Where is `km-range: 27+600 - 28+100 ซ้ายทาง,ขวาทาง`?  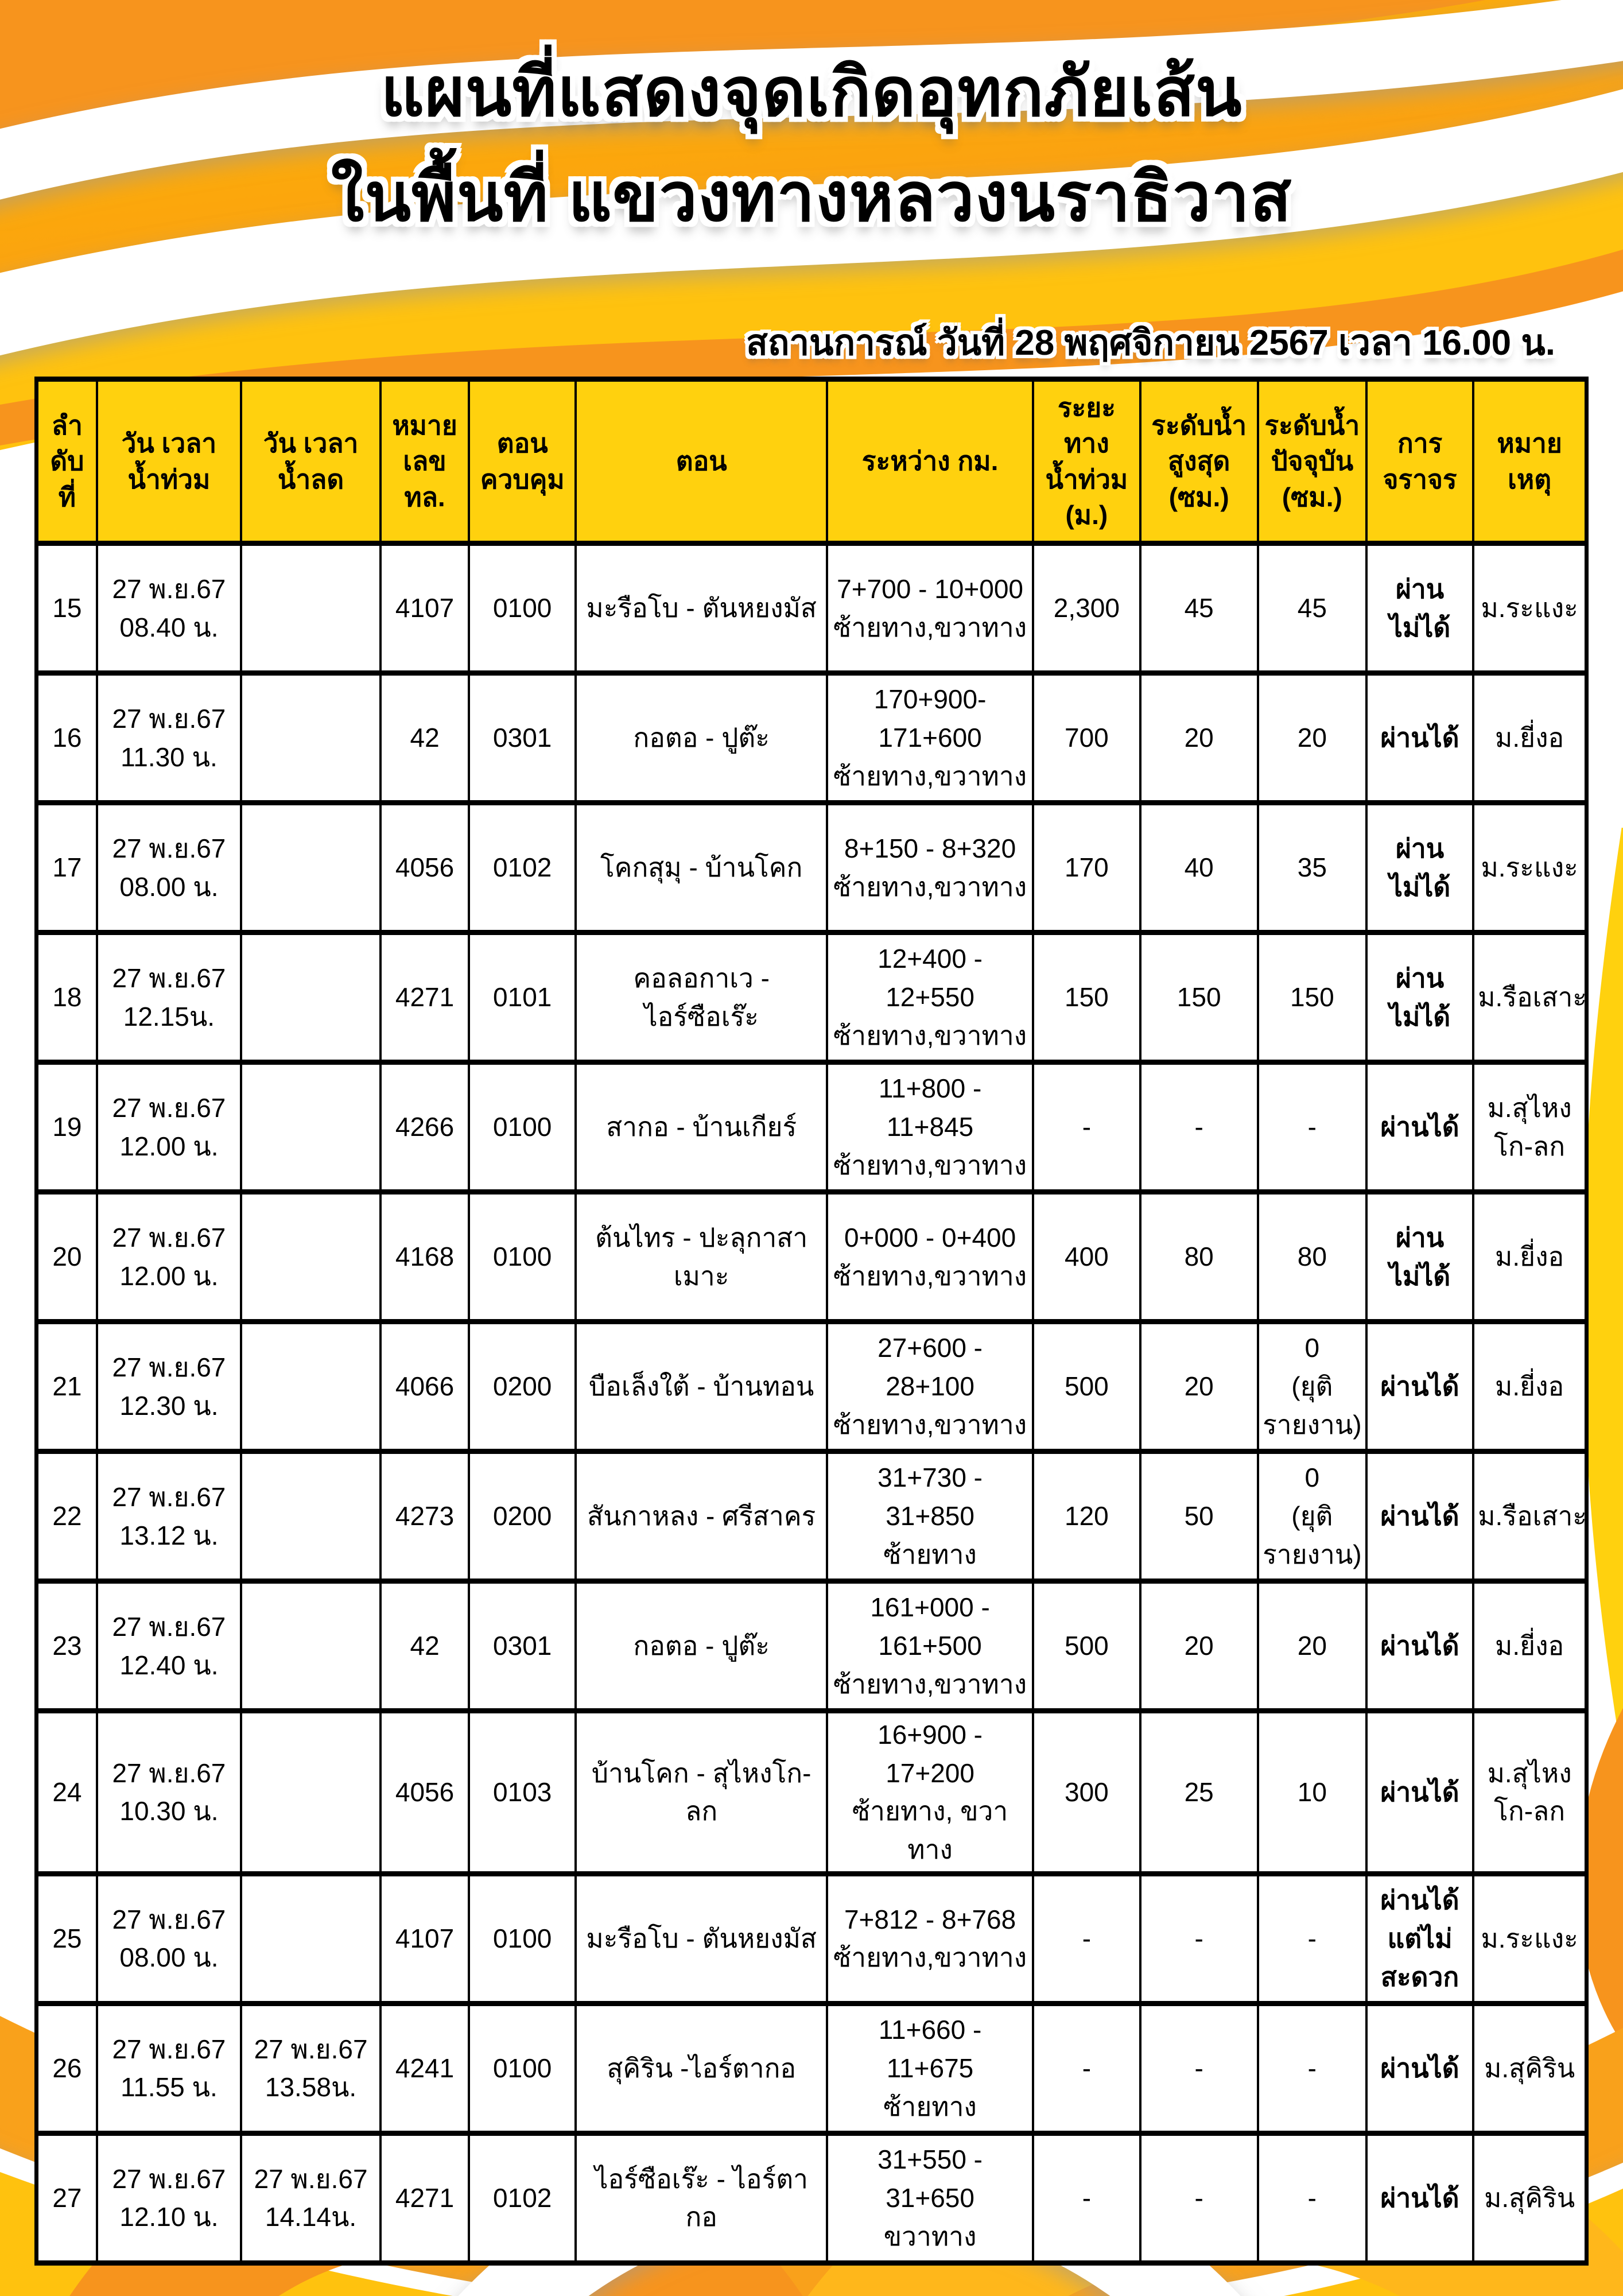 km-range: 27+600 - 28+100 ซ้ายทาง,ขวาทาง is located at coordinates (930, 1386).